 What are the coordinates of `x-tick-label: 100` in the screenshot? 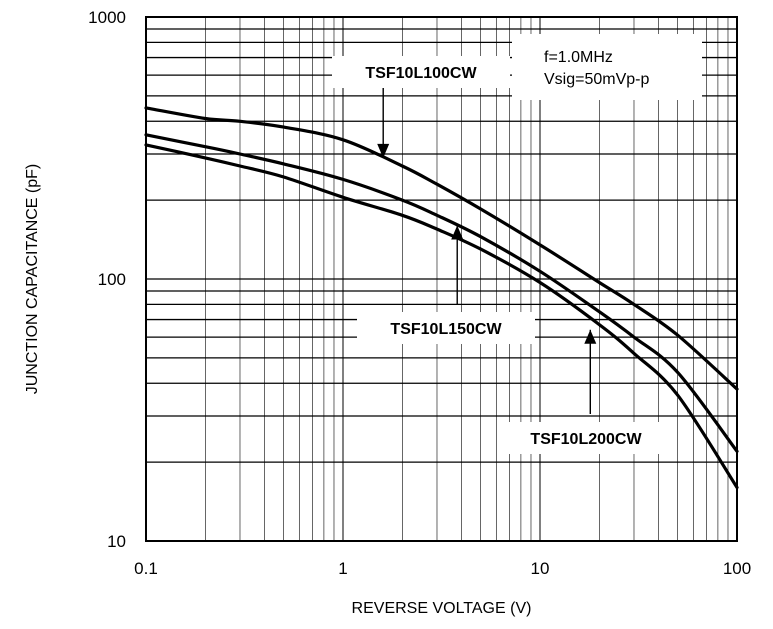 It's located at (737, 568).